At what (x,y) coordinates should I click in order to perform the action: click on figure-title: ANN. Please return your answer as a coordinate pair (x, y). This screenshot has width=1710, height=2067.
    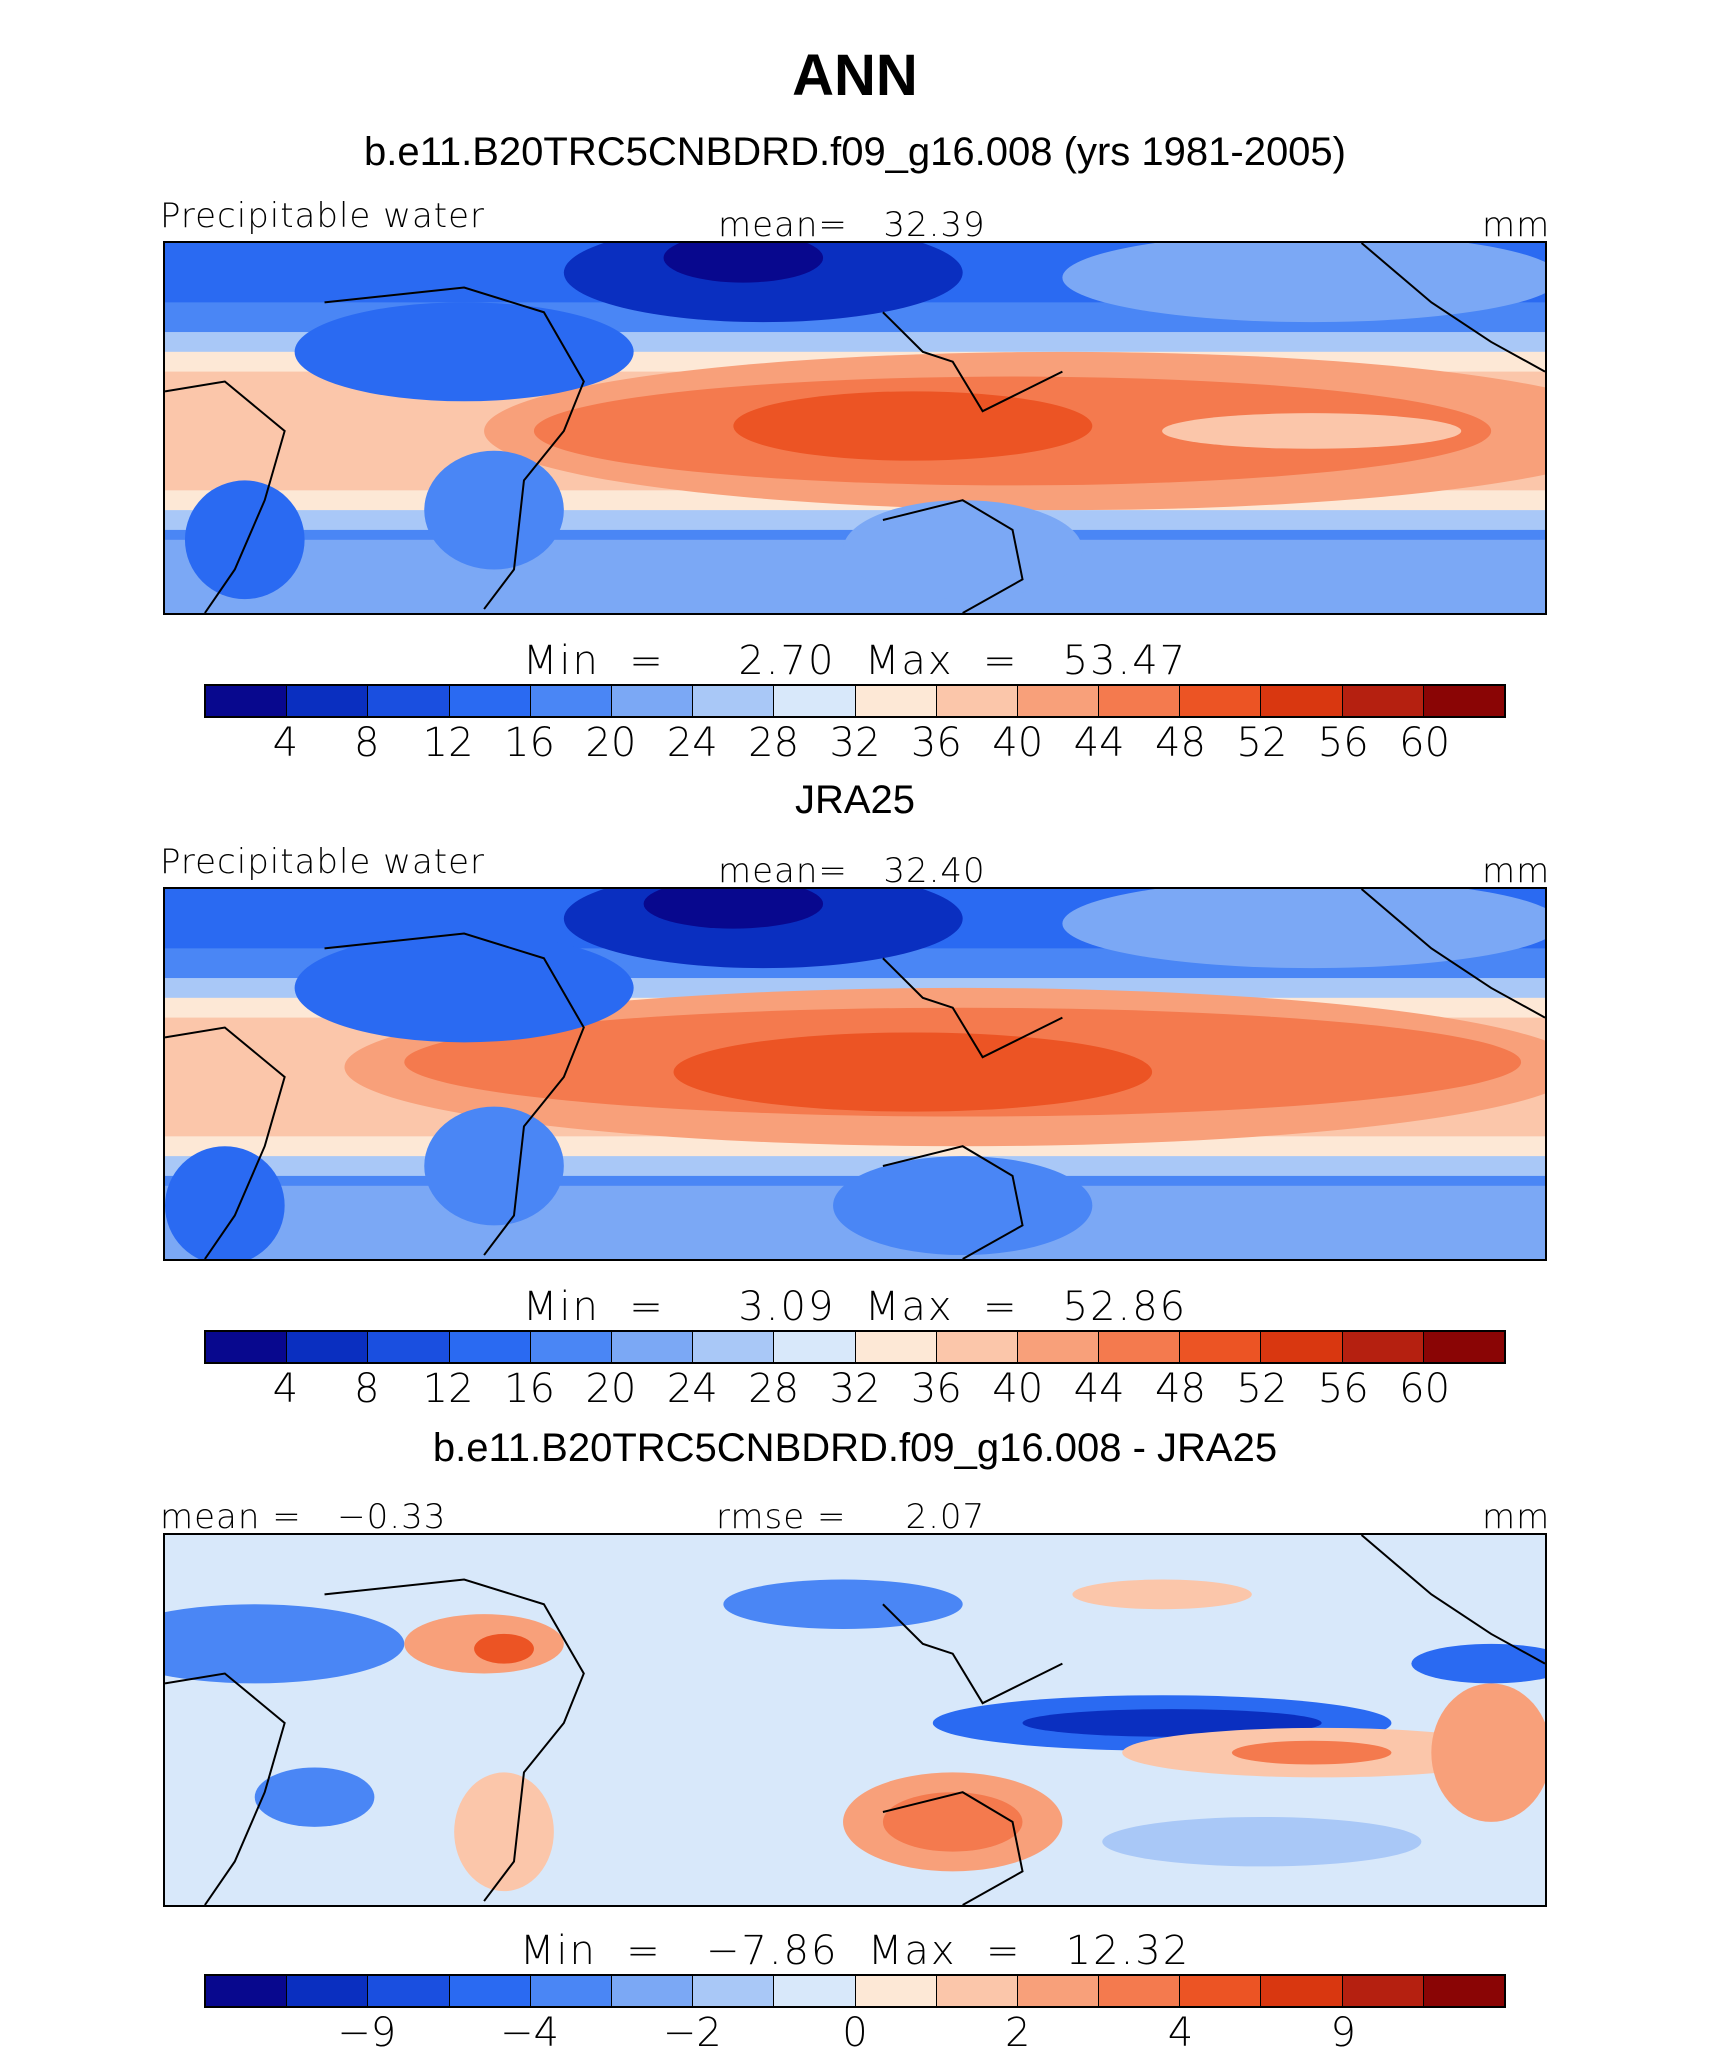
    Looking at the image, I should click on (855, 75).